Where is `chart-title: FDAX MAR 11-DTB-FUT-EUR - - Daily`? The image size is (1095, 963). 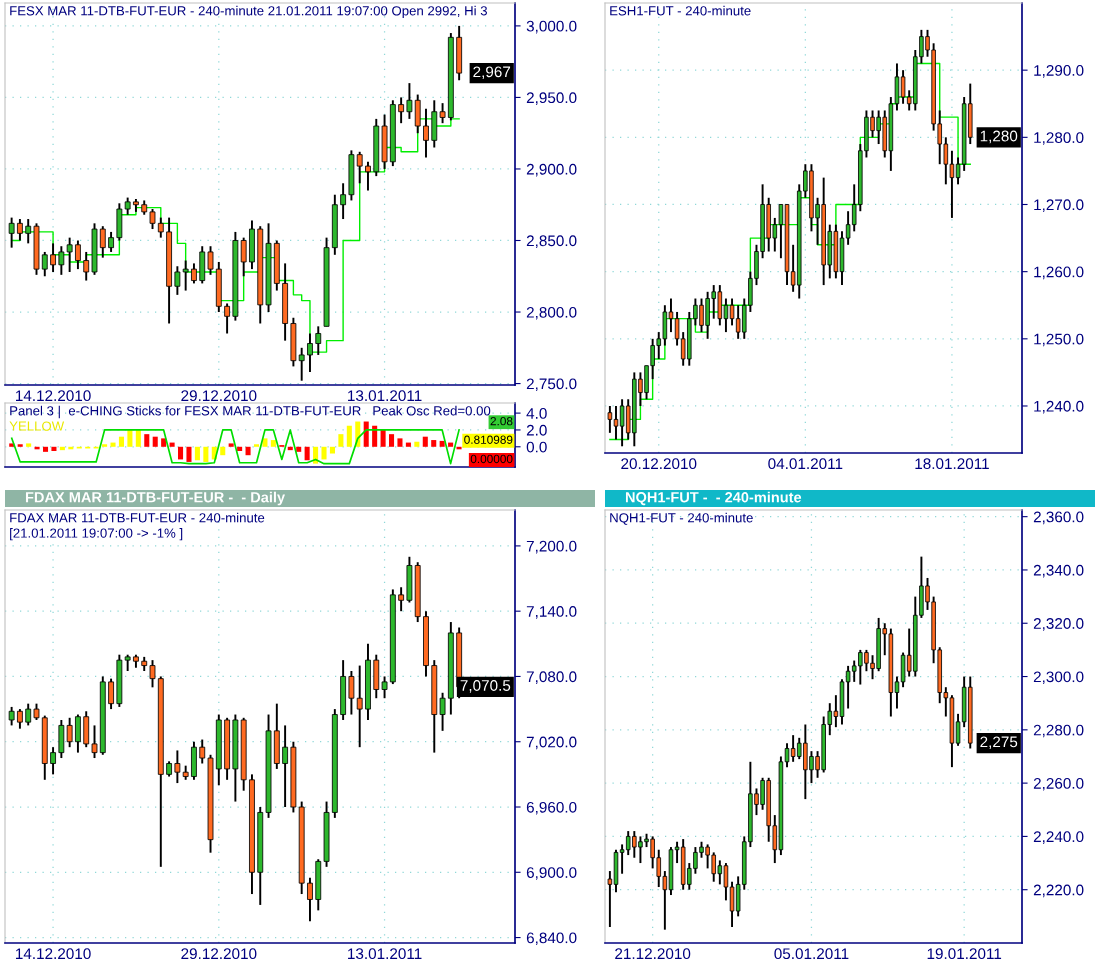 chart-title: FDAX MAR 11-DTB-FUT-EUR - - Daily is located at coordinates (155, 498).